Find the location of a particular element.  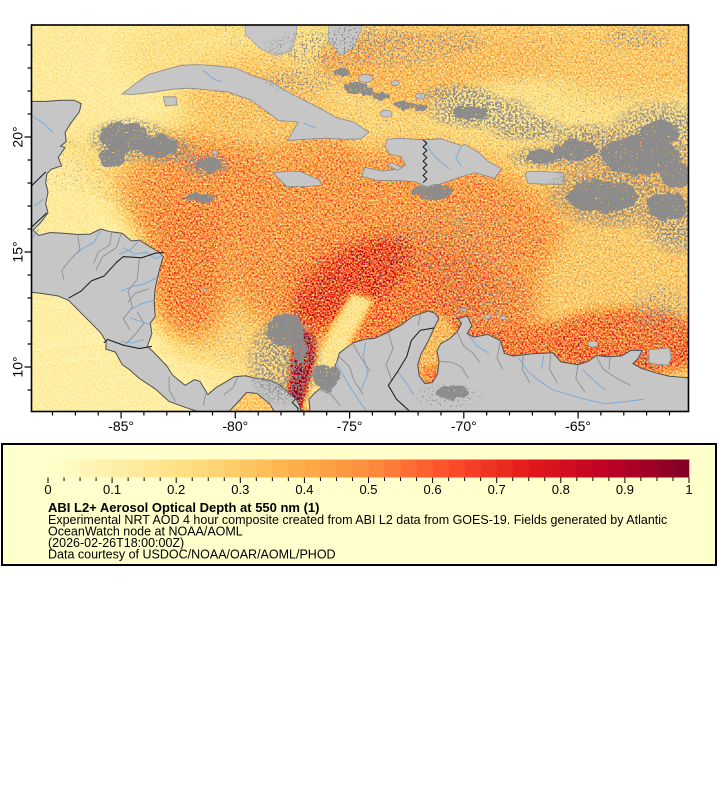

svg-text: 15° is located at coordinates (18, 251).